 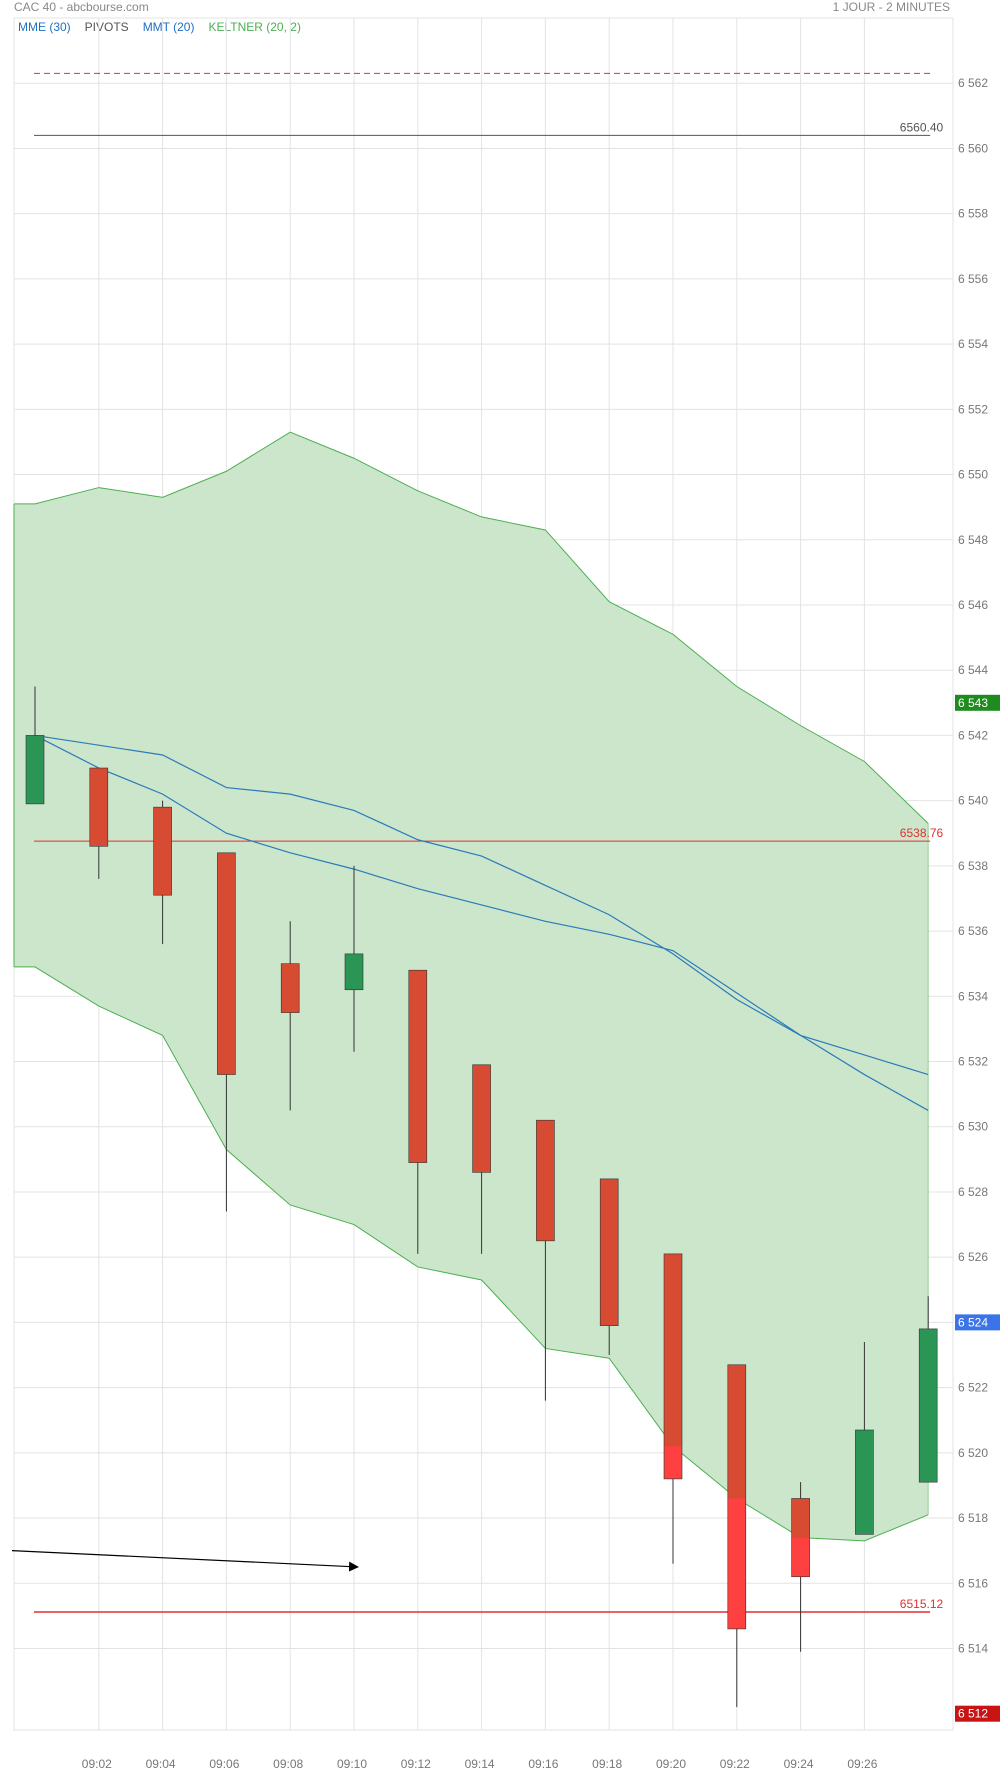 I want to click on trend-arrow, so click(x=185, y=1561).